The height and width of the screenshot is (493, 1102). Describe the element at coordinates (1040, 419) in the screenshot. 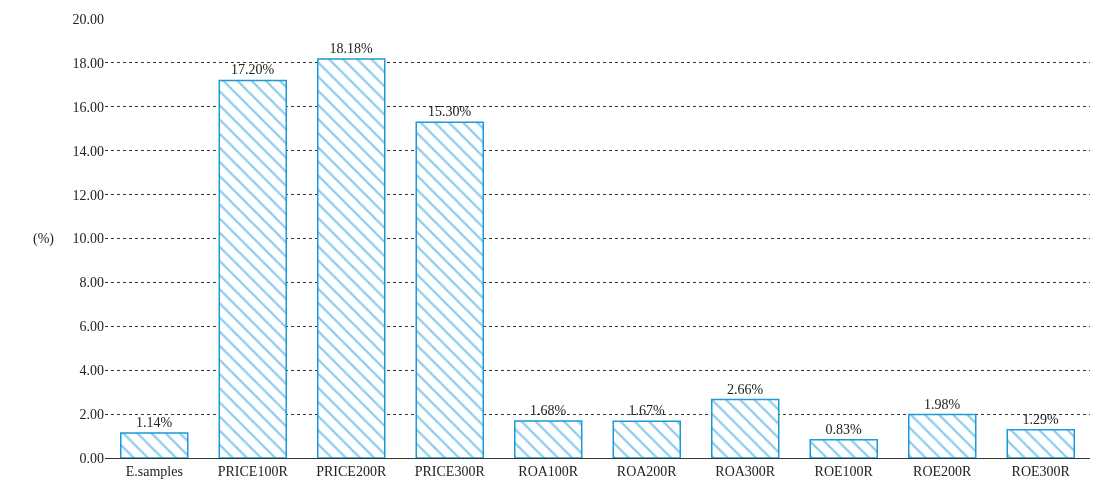

I see `data-label: 1.29%` at that location.